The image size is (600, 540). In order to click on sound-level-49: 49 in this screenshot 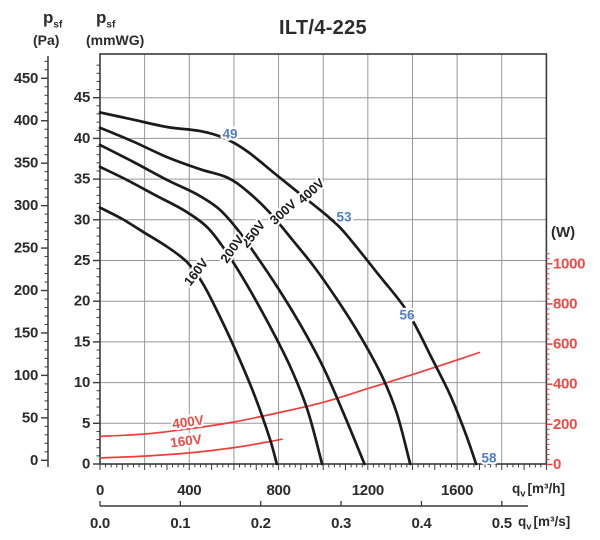, I will do `click(229, 134)`.